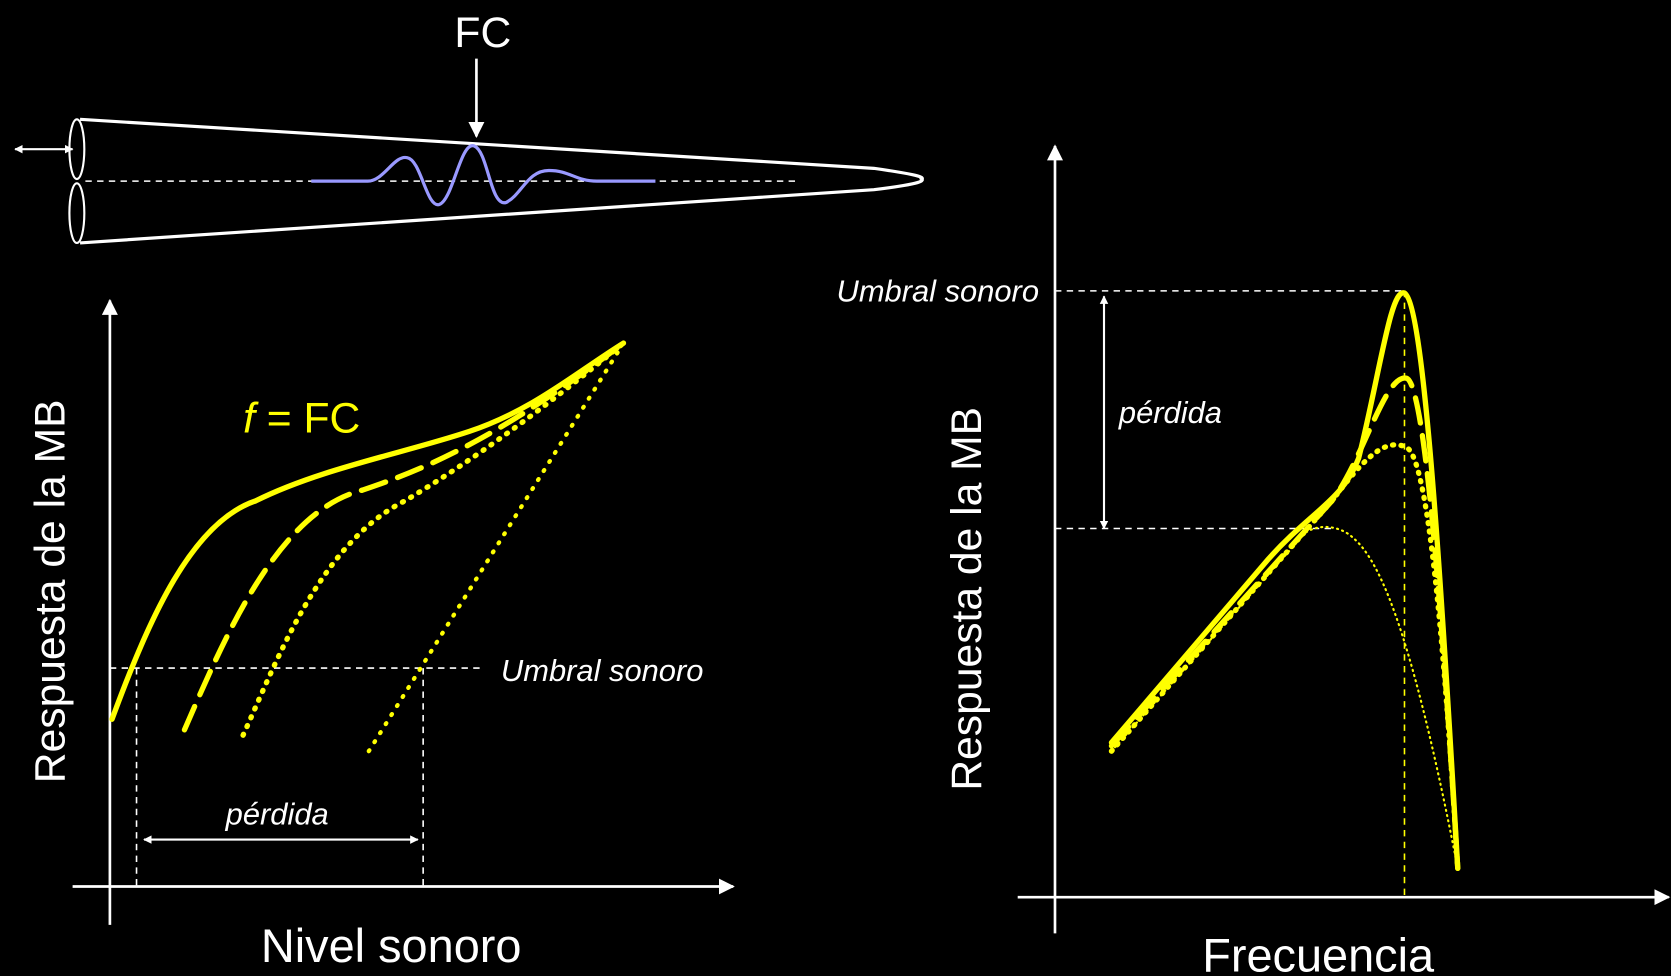 The width and height of the screenshot is (1671, 976). Describe the element at coordinates (469, 127) in the screenshot. I see `cochlea: FC` at that location.